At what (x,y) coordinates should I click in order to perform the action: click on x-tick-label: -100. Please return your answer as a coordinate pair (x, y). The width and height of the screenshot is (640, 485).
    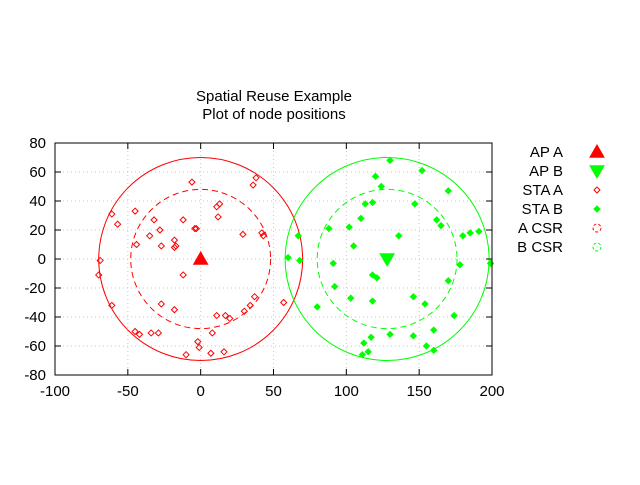
    Looking at the image, I should click on (55, 391).